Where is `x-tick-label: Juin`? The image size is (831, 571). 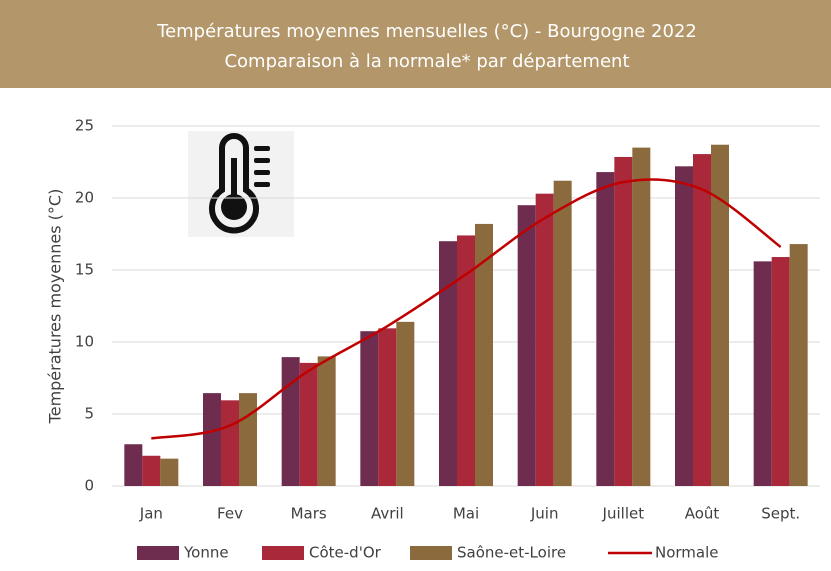 x-tick-label: Juin is located at coordinates (544, 514).